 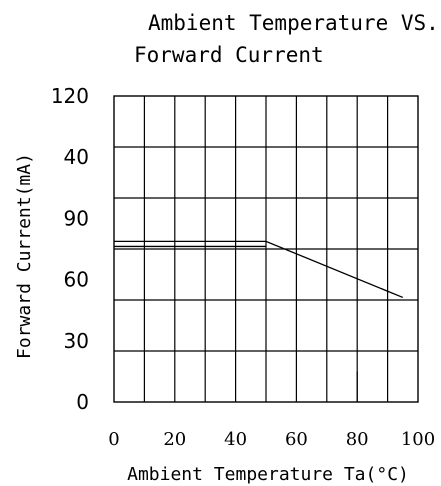 I want to click on y-tick-label: 120, so click(x=70, y=96).